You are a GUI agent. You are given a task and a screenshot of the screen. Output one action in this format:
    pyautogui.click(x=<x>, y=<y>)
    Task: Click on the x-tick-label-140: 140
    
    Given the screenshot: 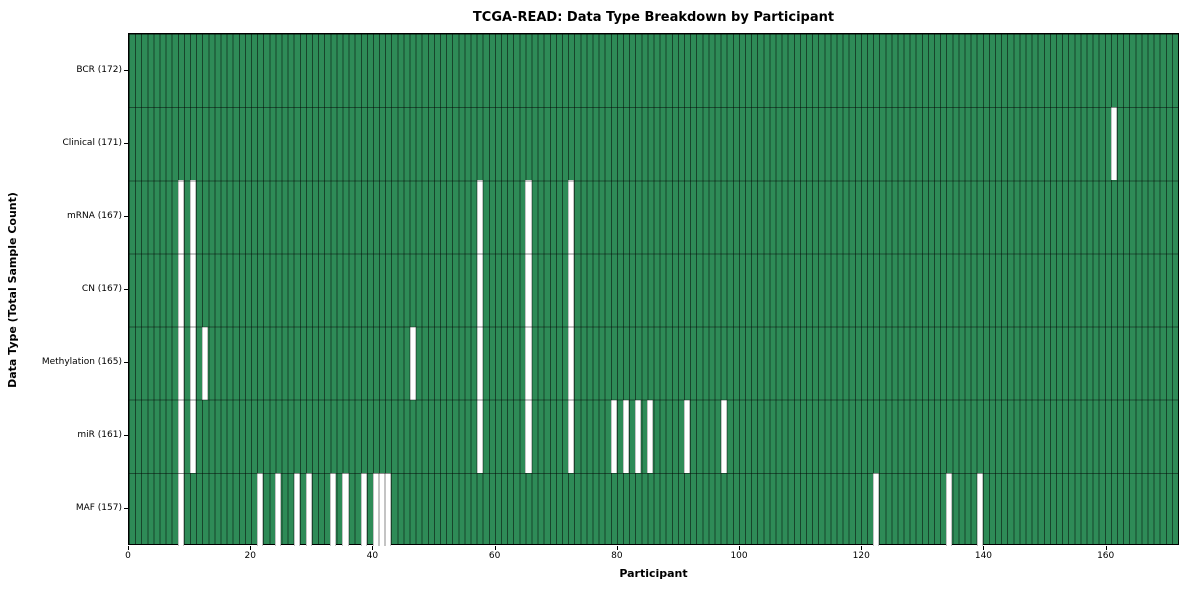 What is the action you would take?
    pyautogui.click(x=983, y=556)
    